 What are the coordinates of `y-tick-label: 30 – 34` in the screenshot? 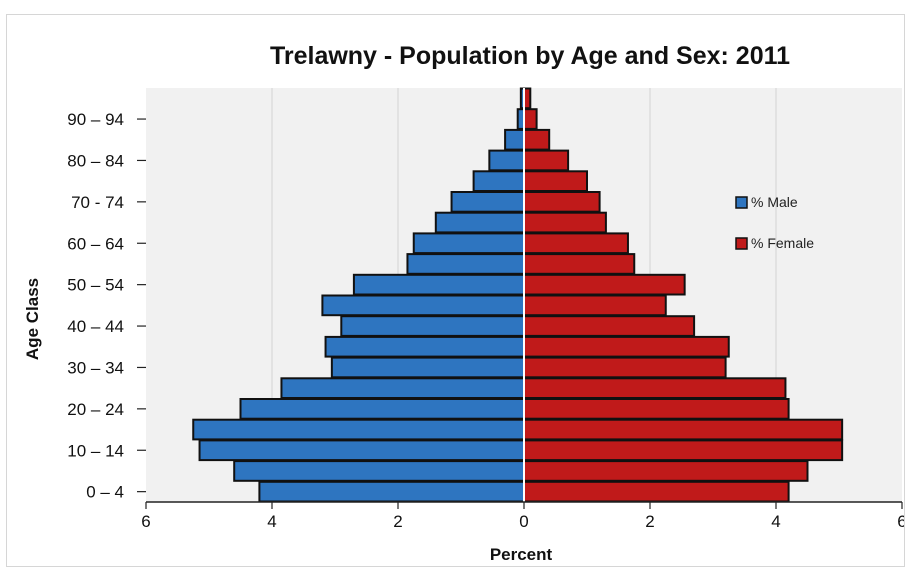 It's located at (95, 367).